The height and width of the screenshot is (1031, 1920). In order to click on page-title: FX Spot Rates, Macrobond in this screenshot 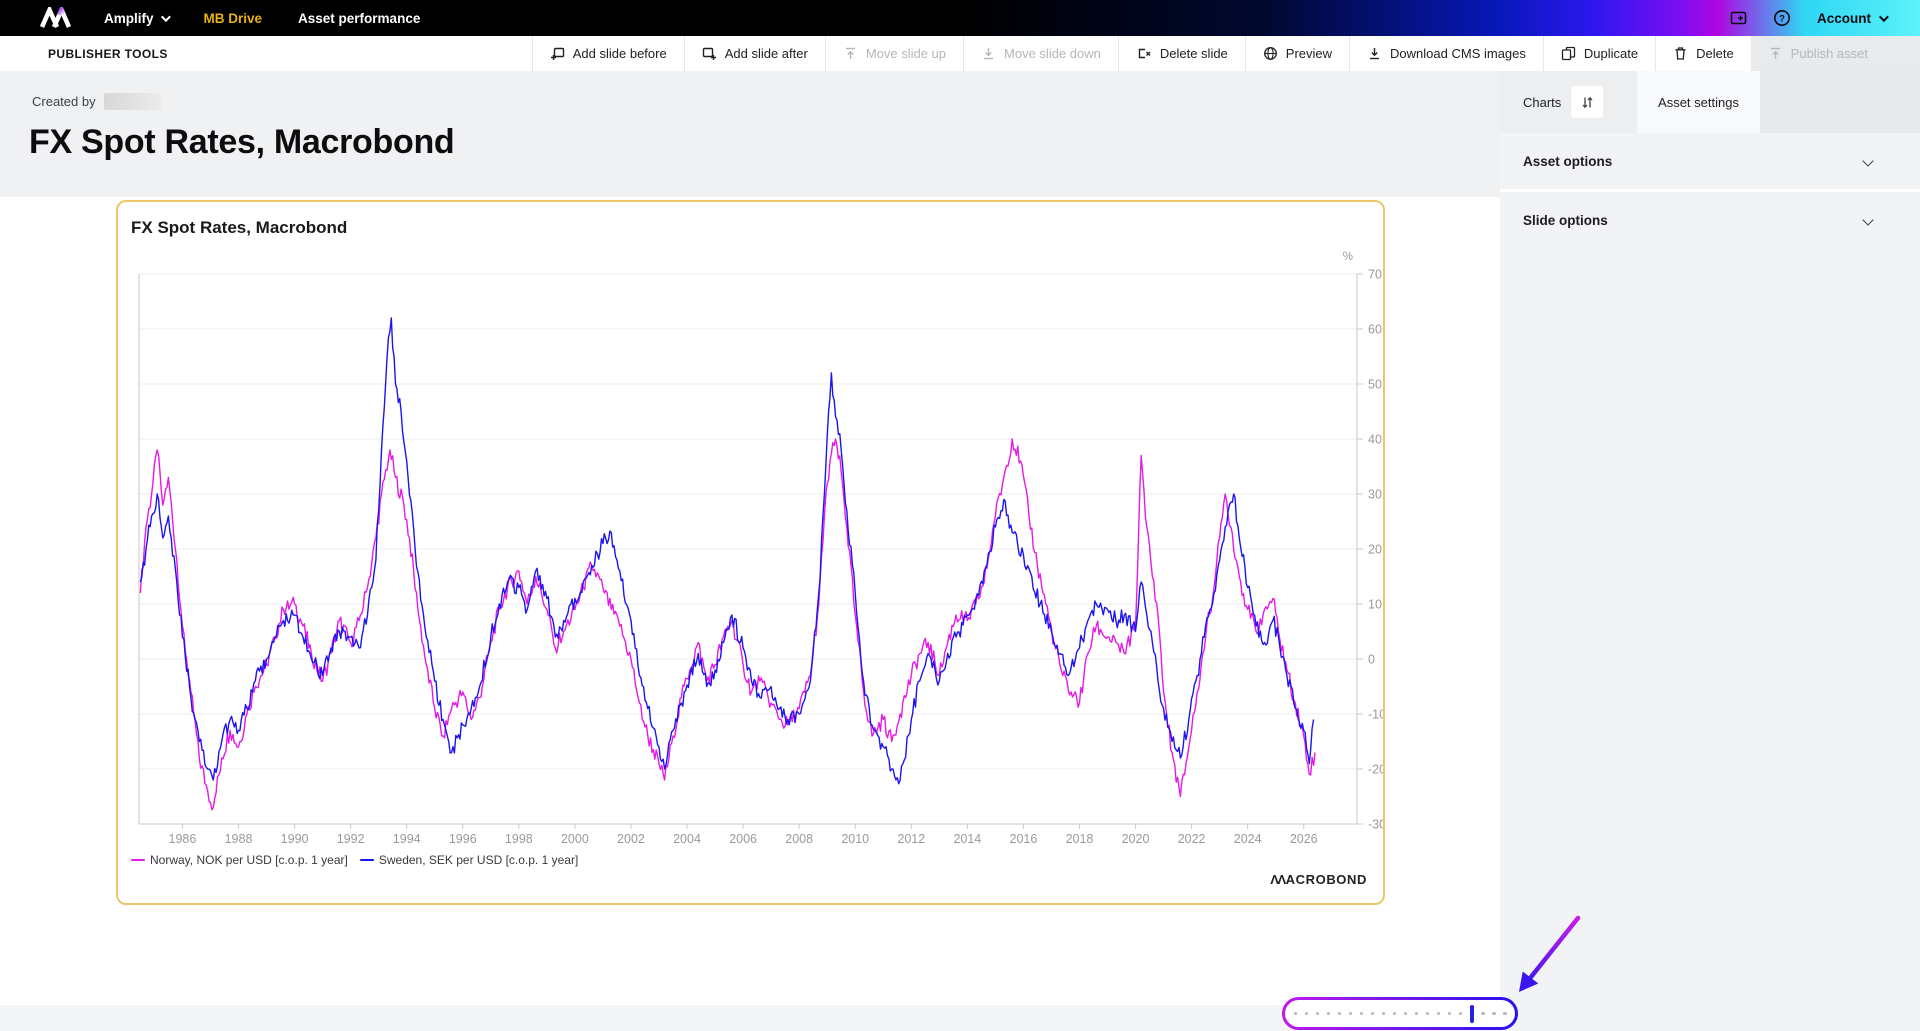, I will do `click(242, 142)`.